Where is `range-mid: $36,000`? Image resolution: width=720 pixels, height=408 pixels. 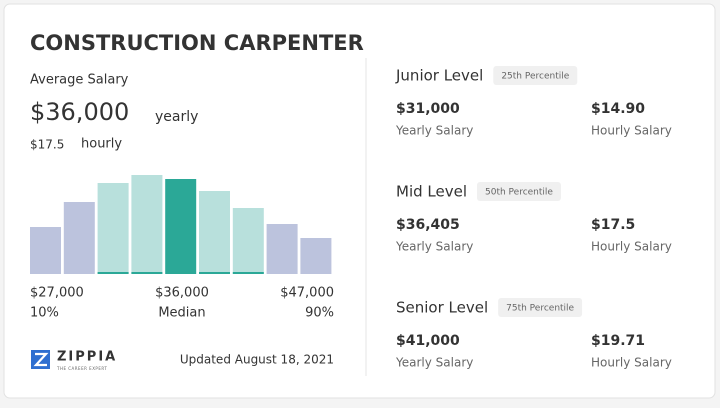
range-mid: $36,000 is located at coordinates (182, 293).